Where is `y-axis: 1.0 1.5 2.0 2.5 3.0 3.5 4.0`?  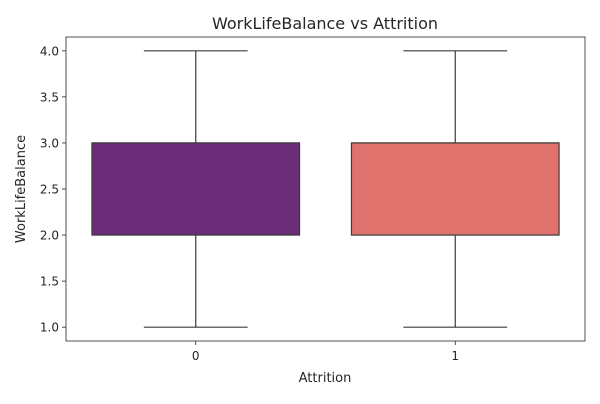
y-axis: 1.0 1.5 2.0 2.5 3.0 3.5 4.0 is located at coordinates (53, 189).